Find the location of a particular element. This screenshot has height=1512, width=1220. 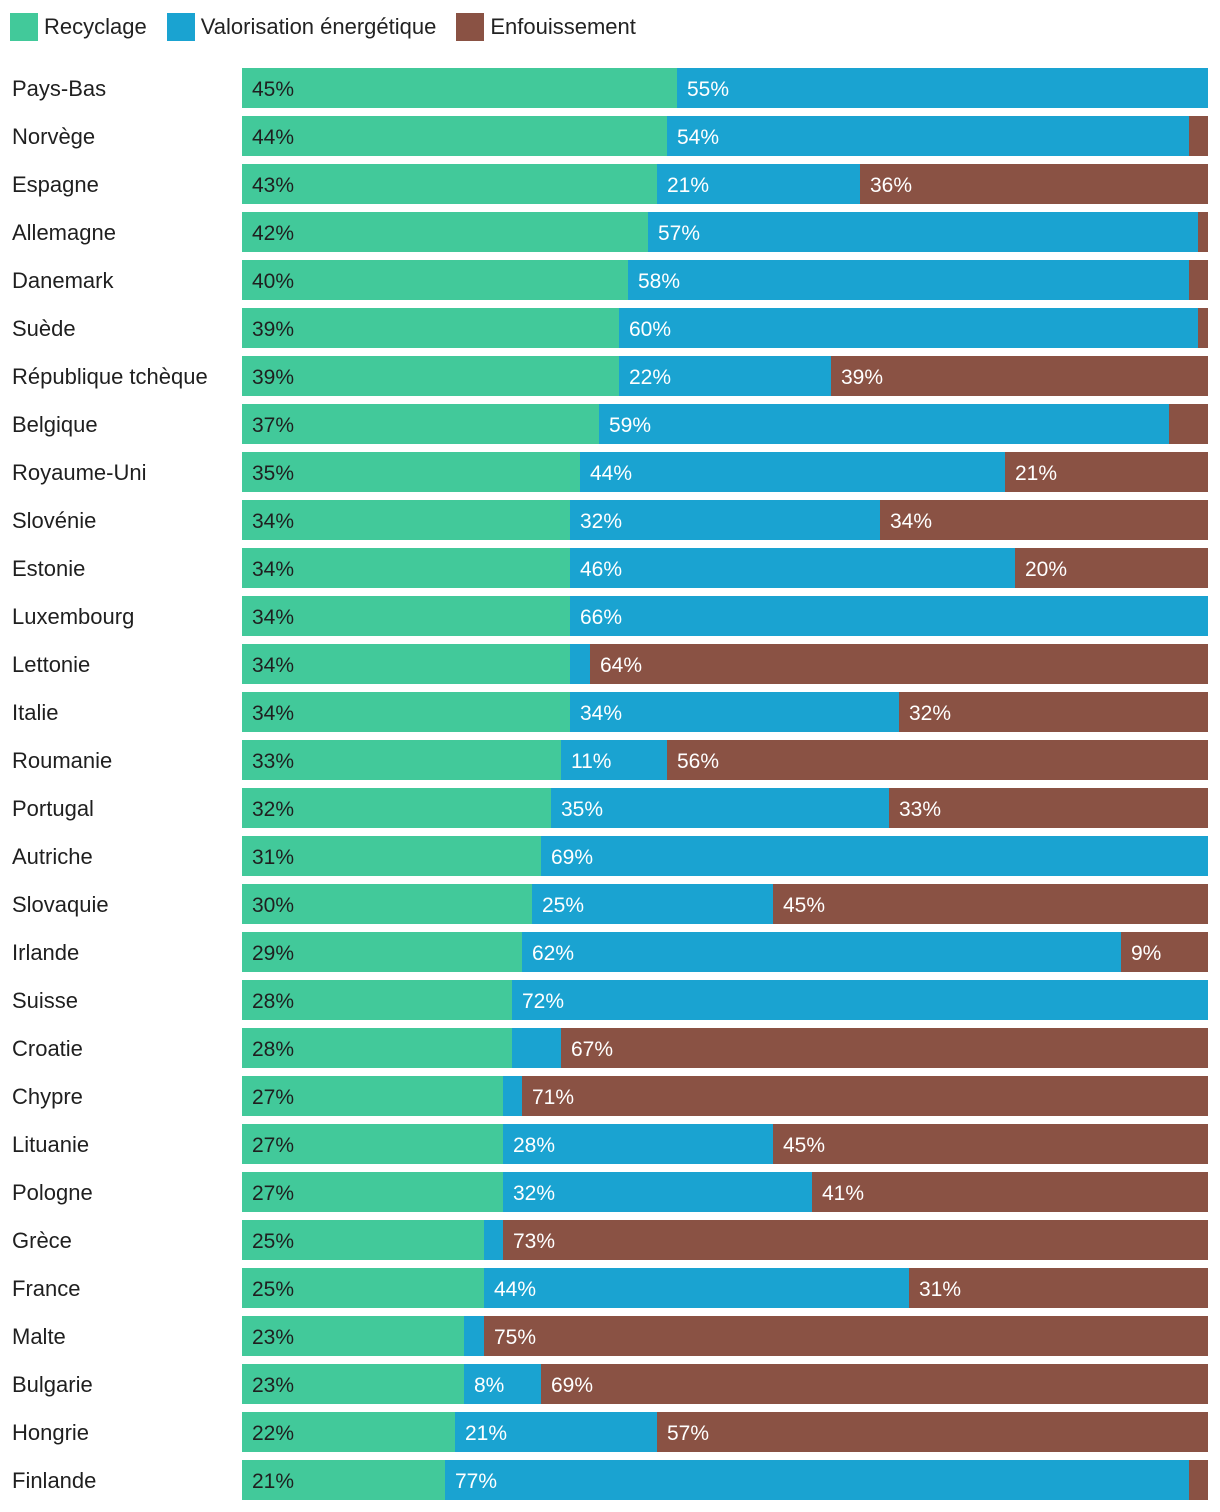

bar-row: Suède 39% 60% is located at coordinates (610, 328).